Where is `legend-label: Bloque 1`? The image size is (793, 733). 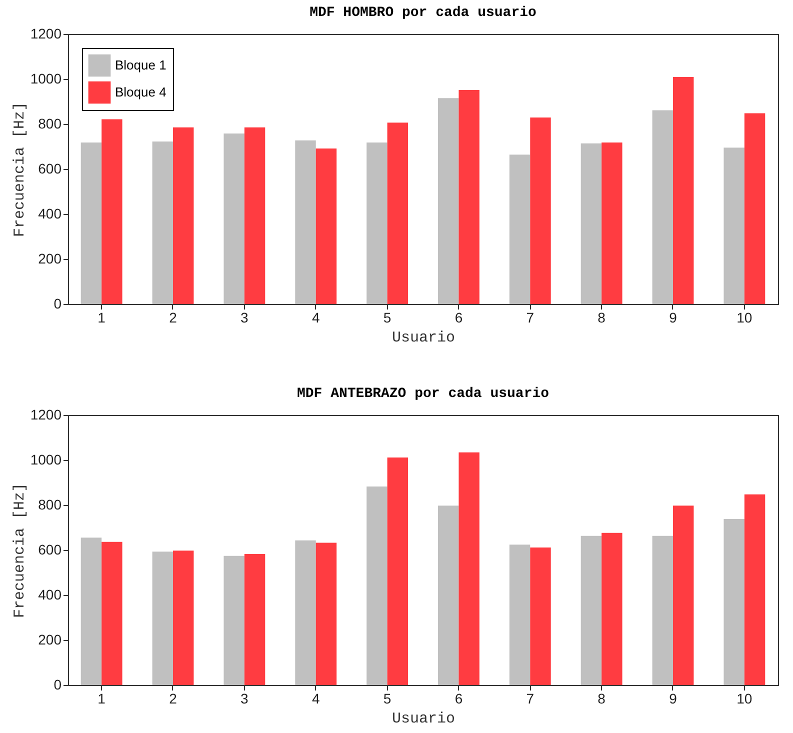
legend-label: Bloque 1 is located at coordinates (140, 65).